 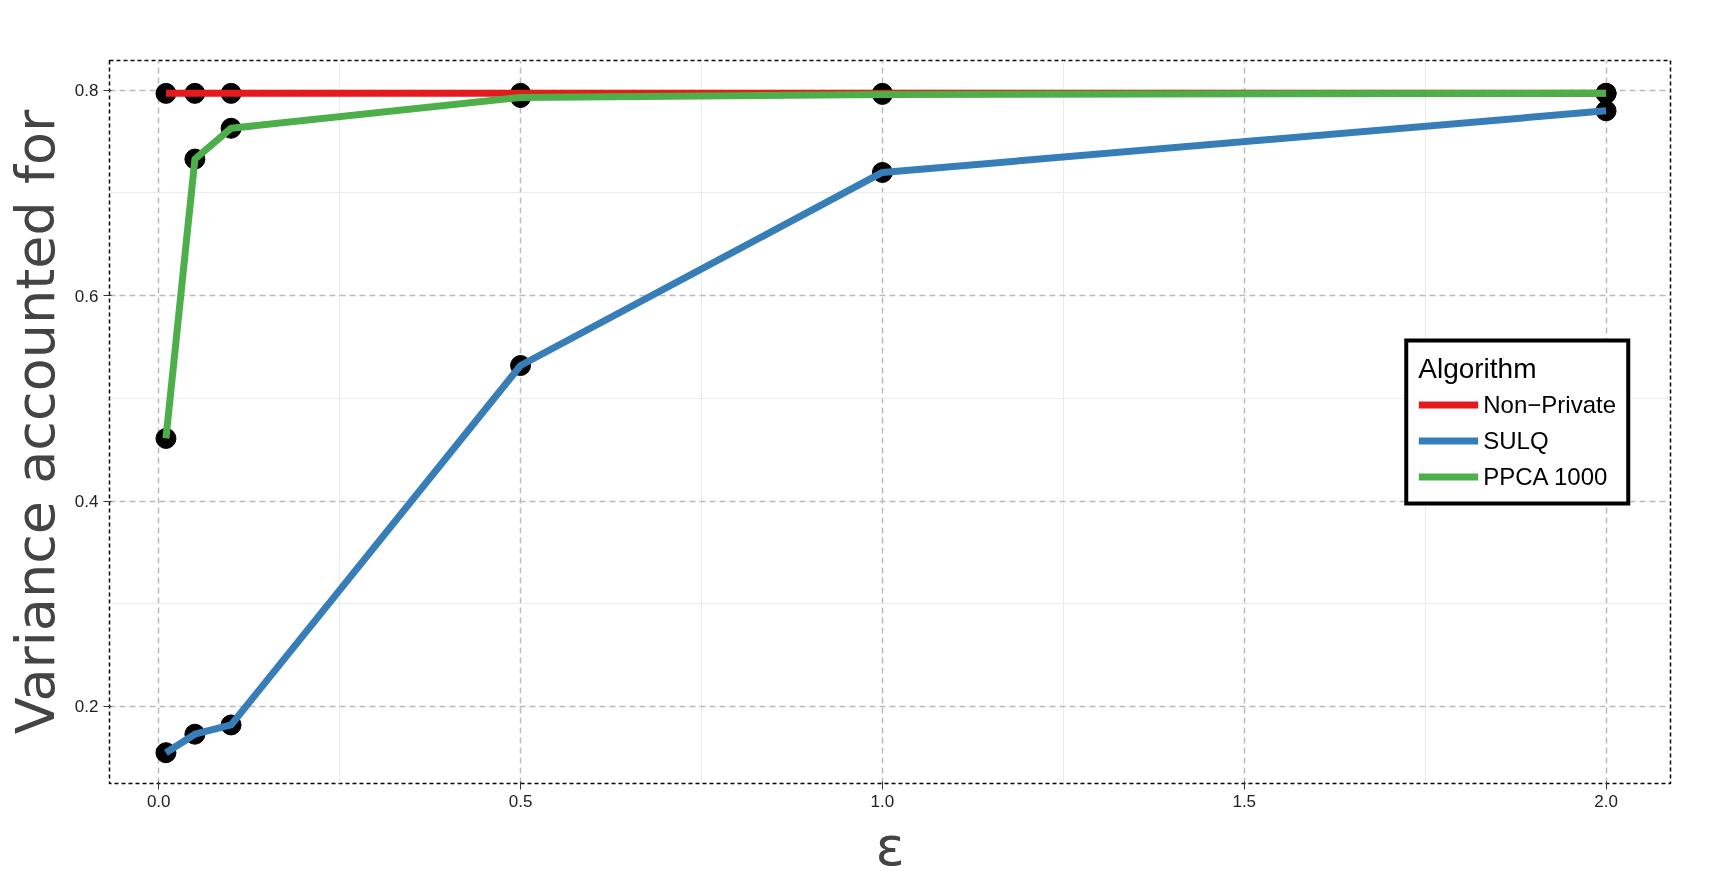 I want to click on legend-label: PPCA 1000, so click(x=1545, y=476).